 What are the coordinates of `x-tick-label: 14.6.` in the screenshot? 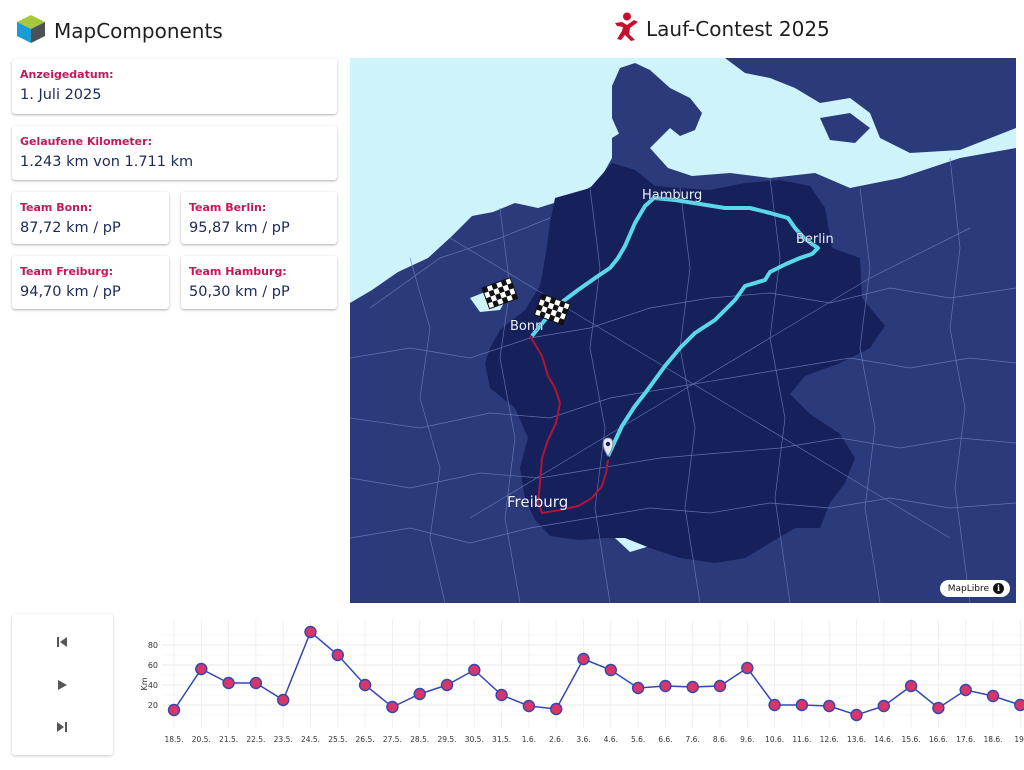 It's located at (883, 739).